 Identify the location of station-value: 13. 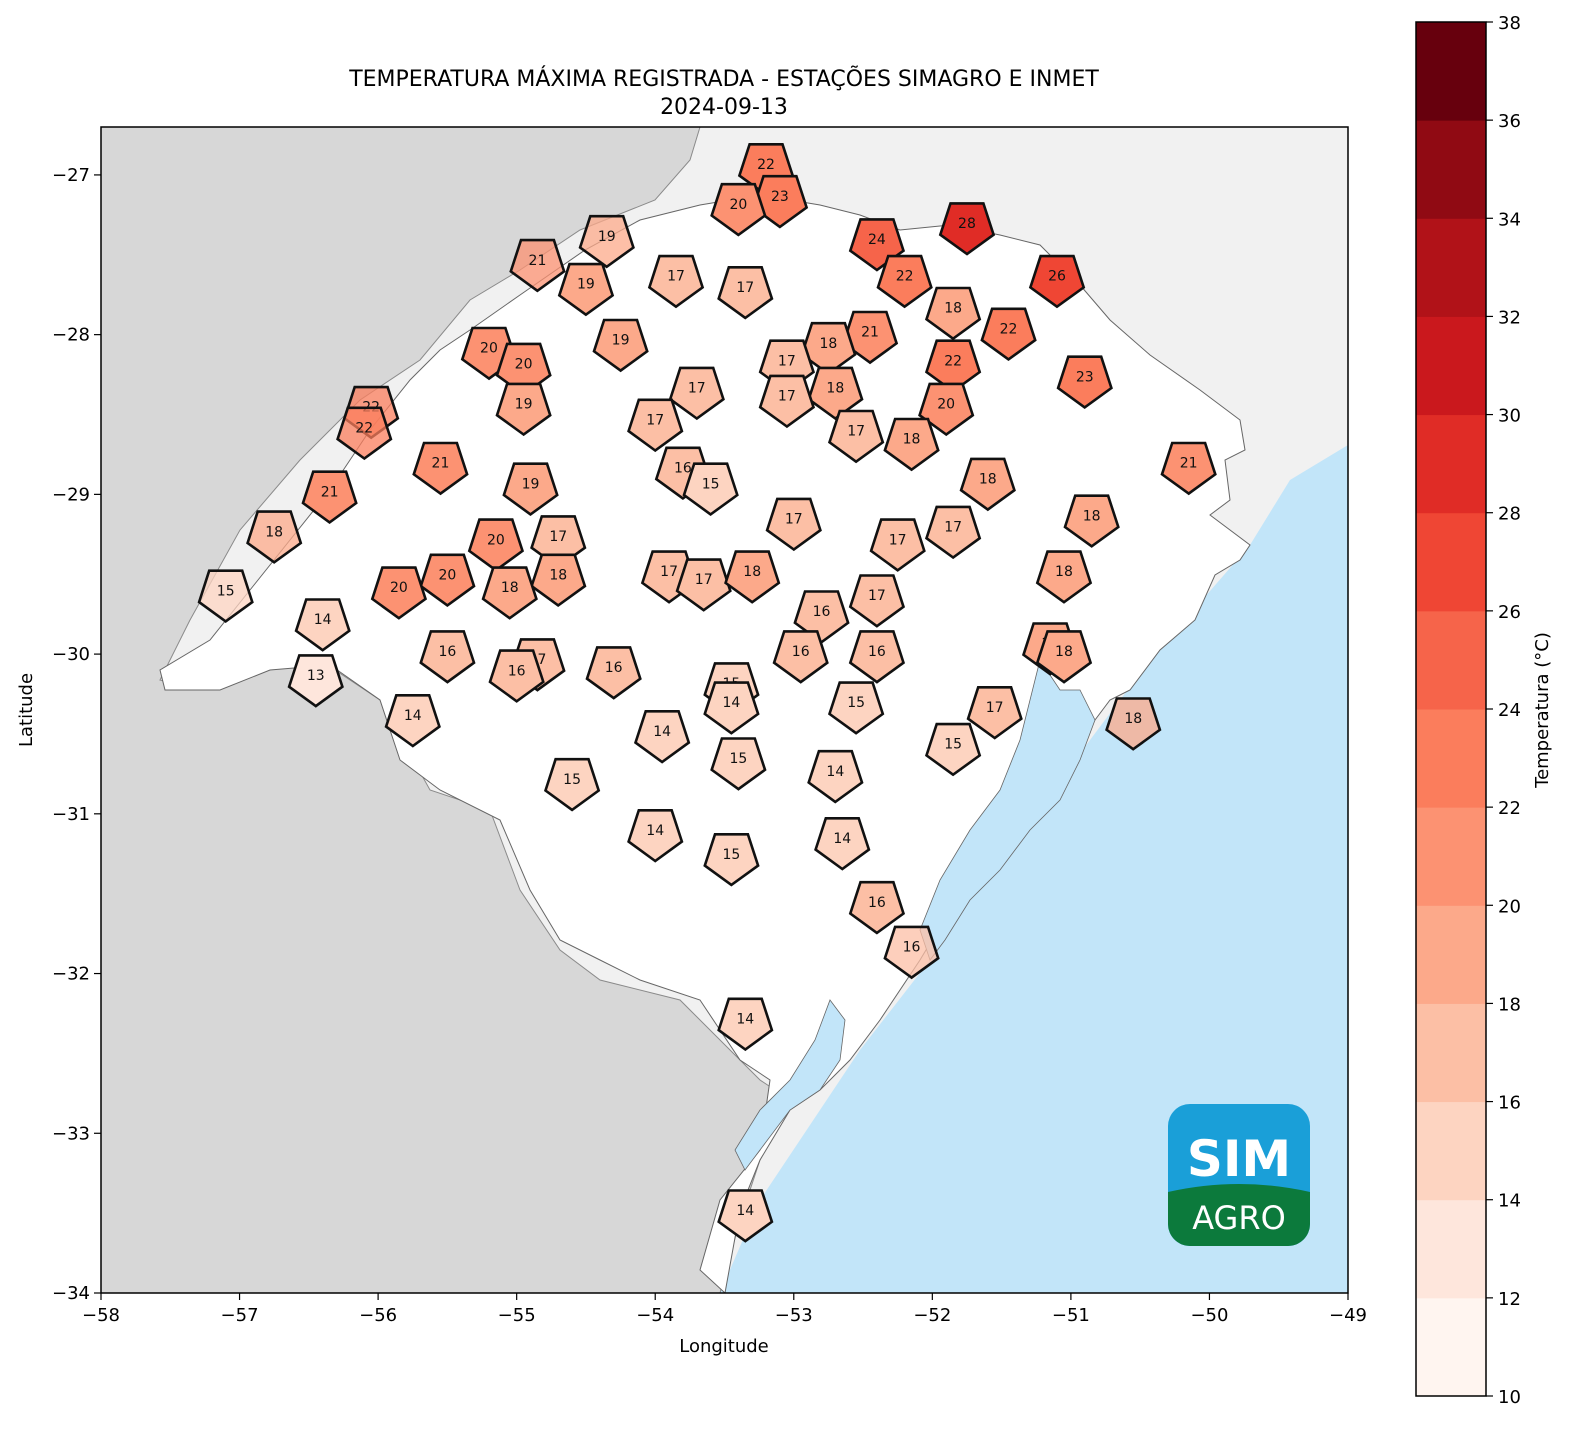
(316, 676).